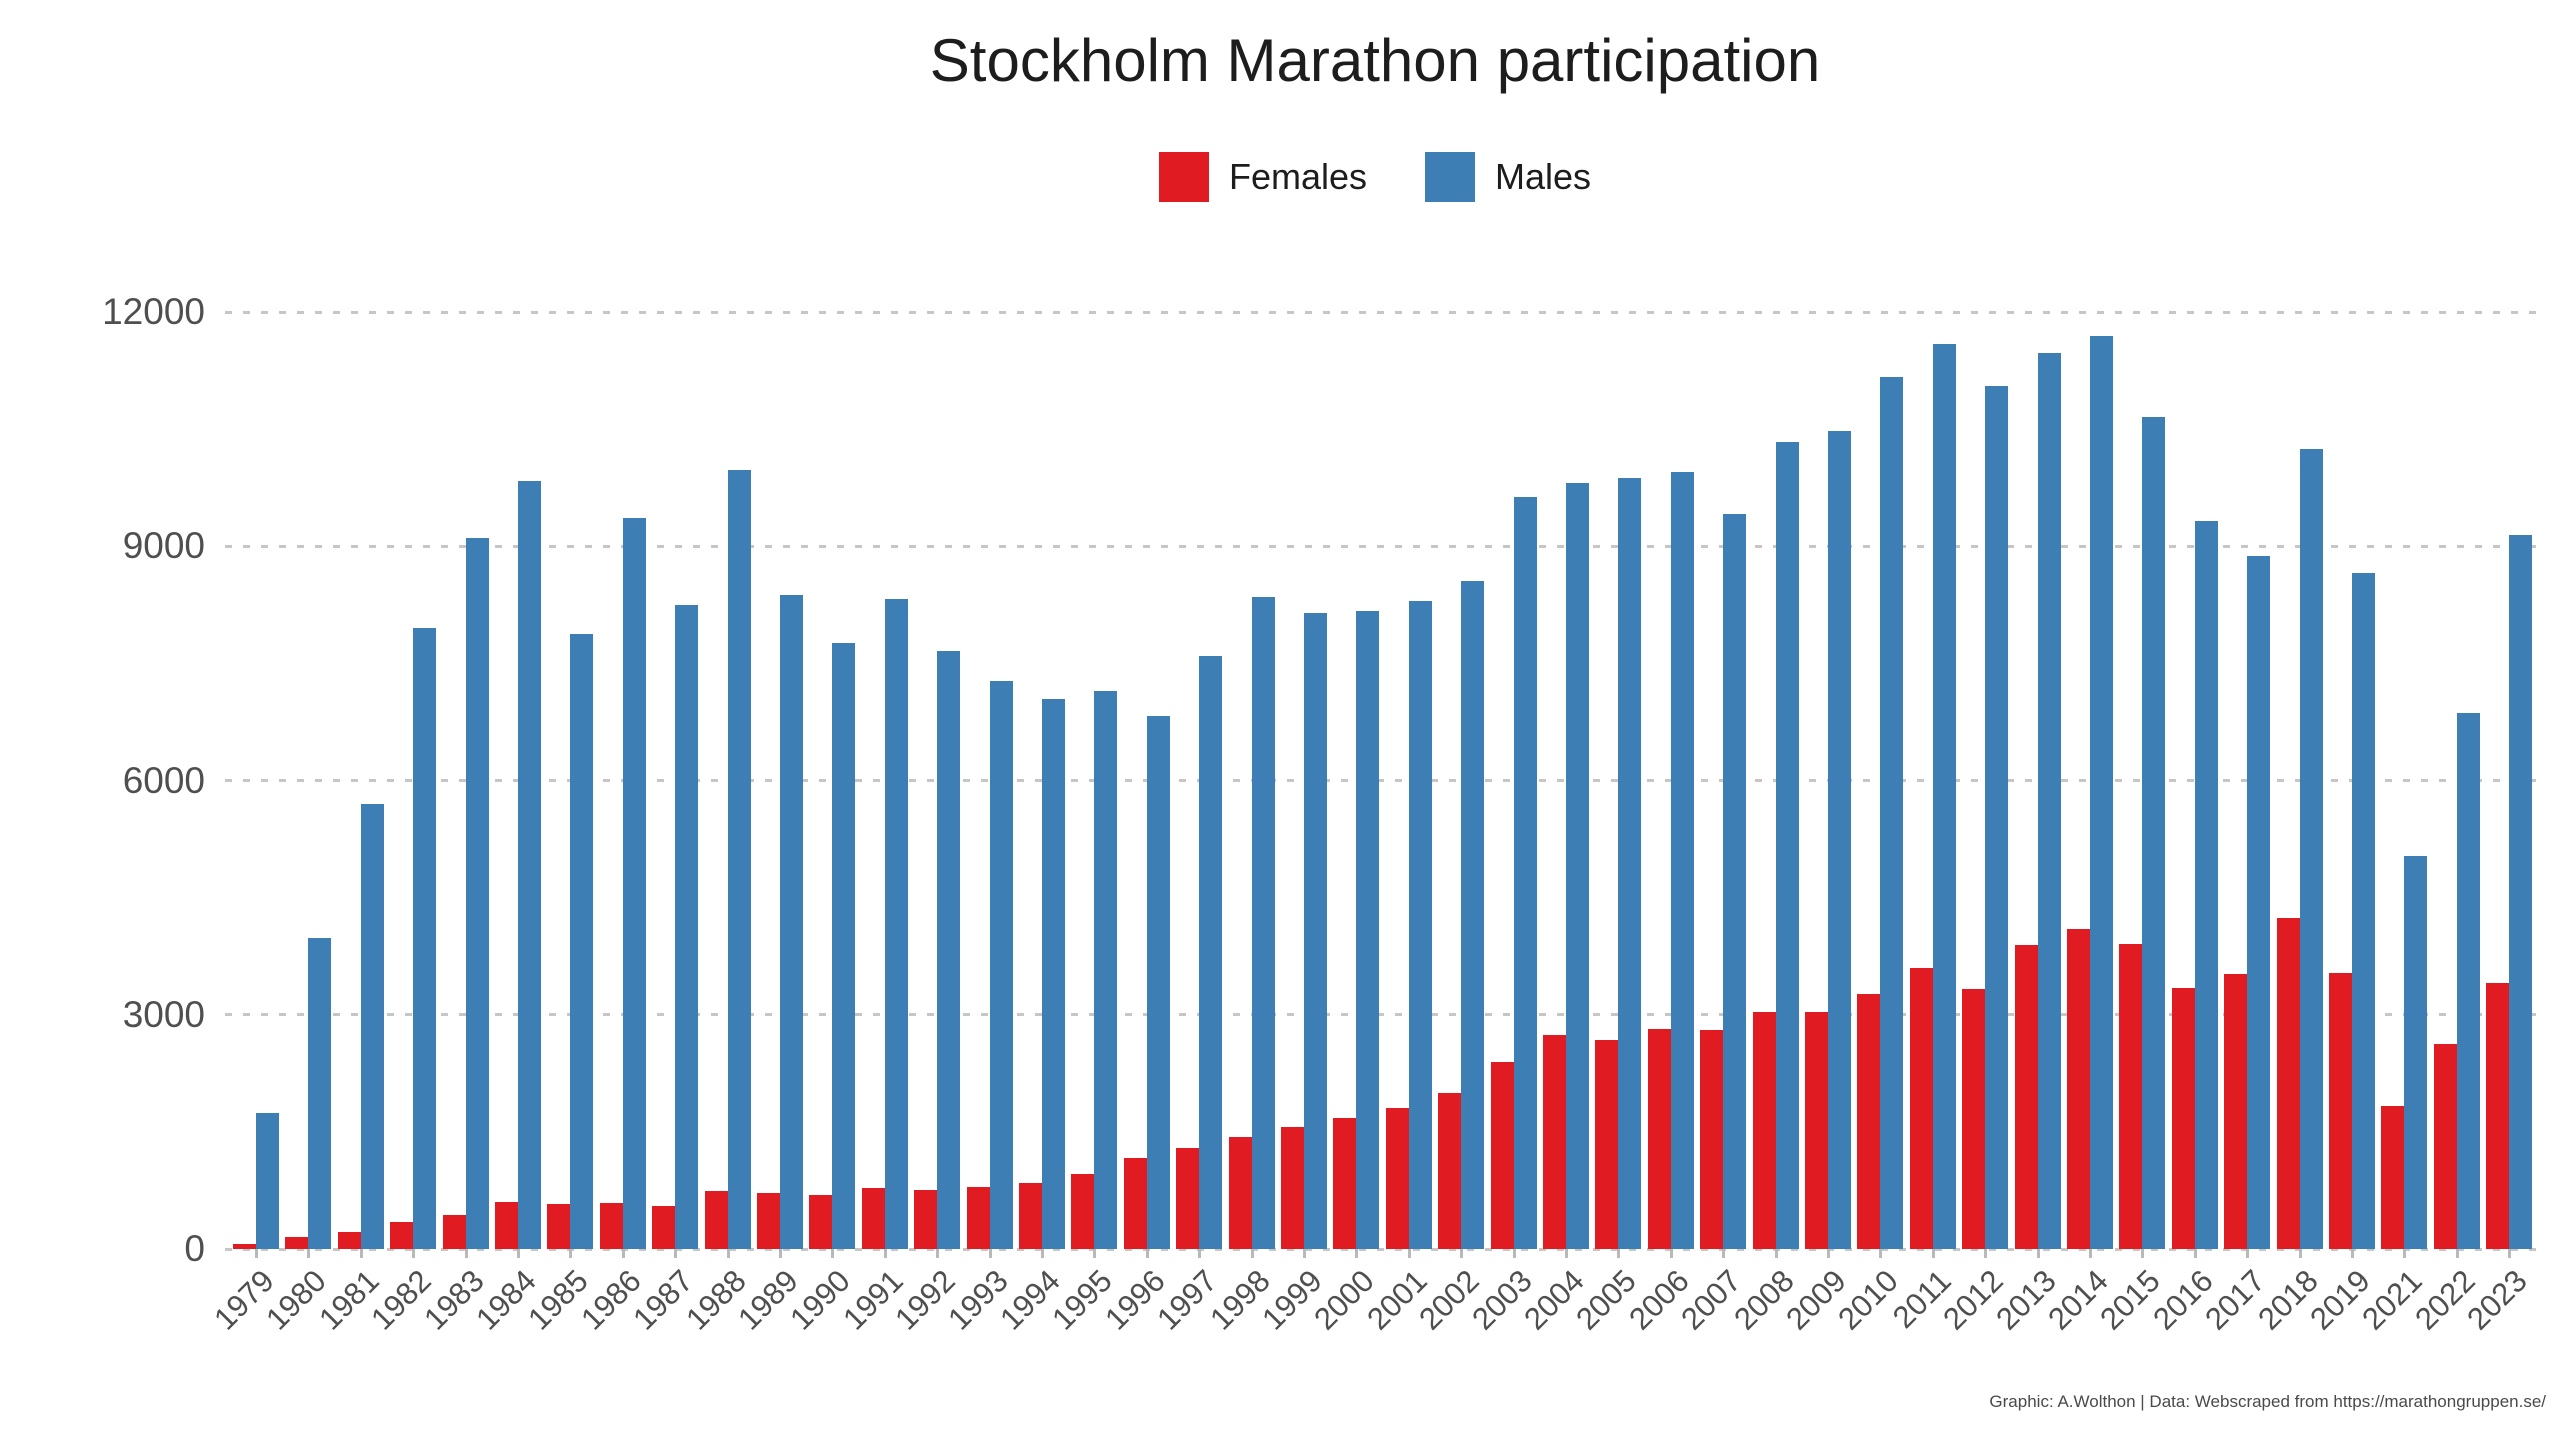 The image size is (2560, 1440). I want to click on x-axis-tick-1996, so click(1147, 1253).